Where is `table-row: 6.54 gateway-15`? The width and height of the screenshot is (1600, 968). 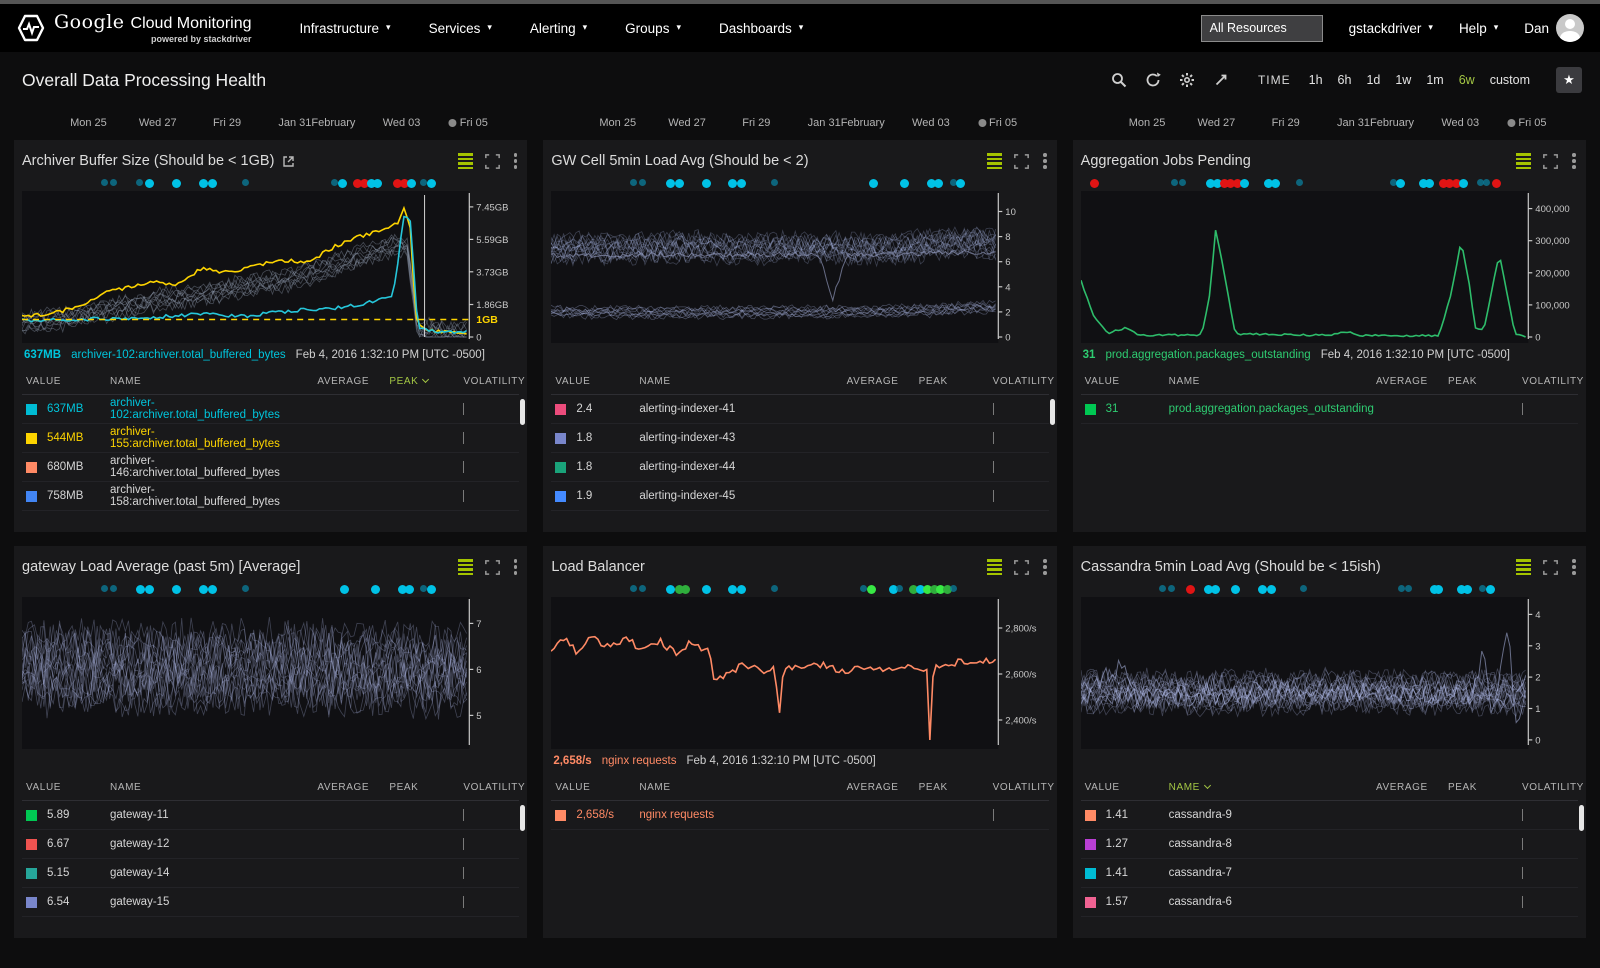 table-row: 6.54 gateway-15 is located at coordinates (271, 902).